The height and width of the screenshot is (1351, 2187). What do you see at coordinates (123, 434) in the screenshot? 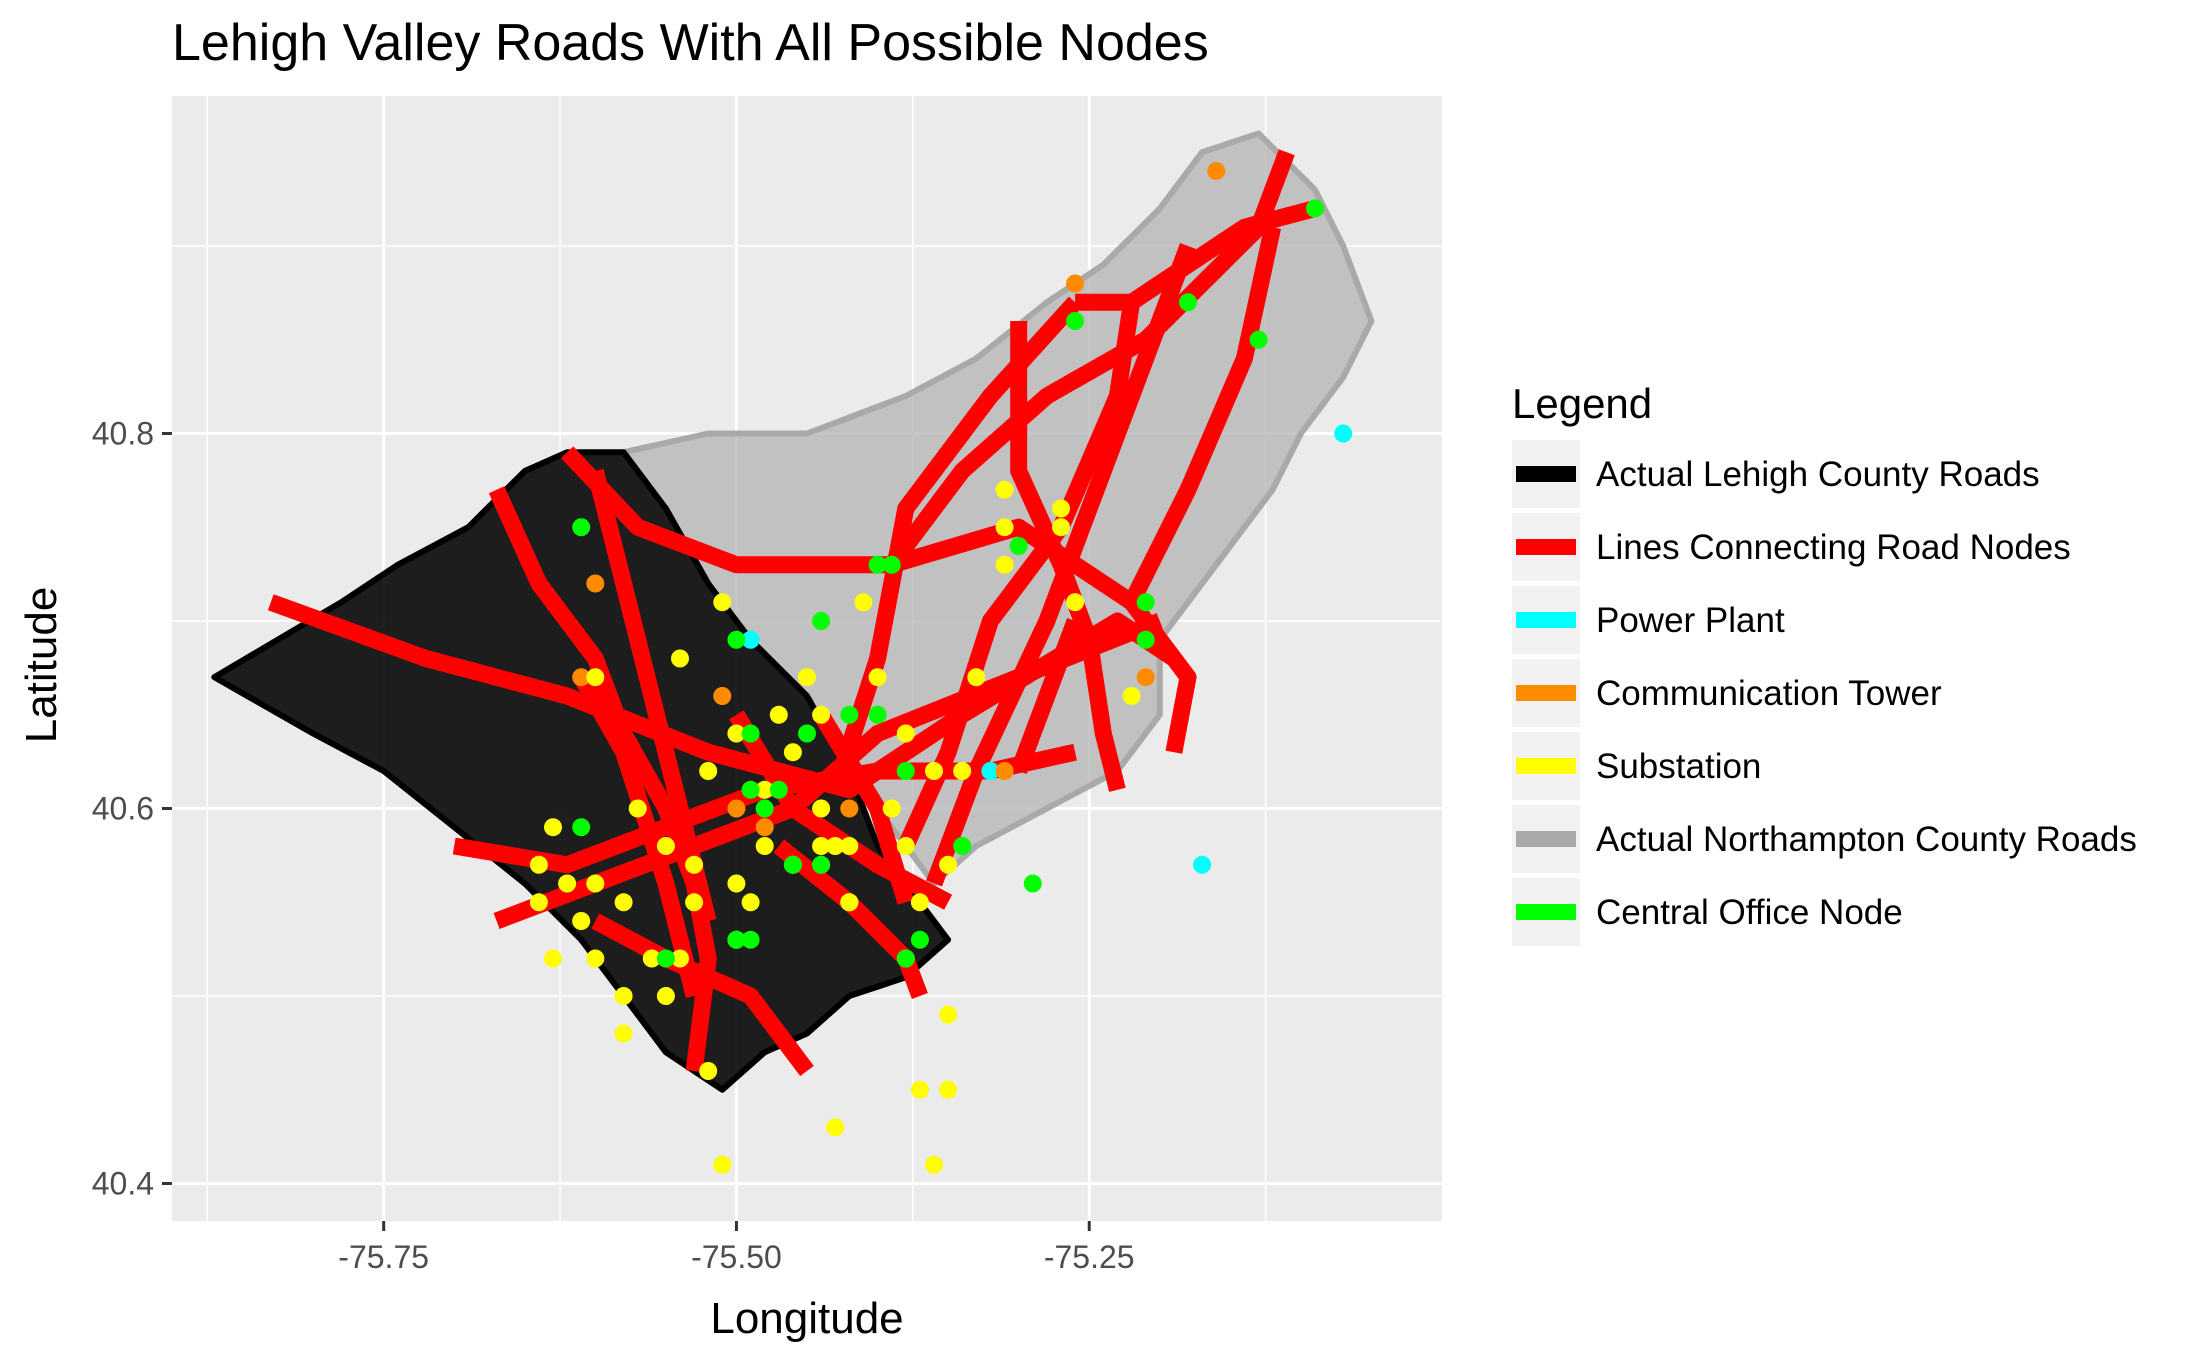
I see `y-tick-label: 40.8` at bounding box center [123, 434].